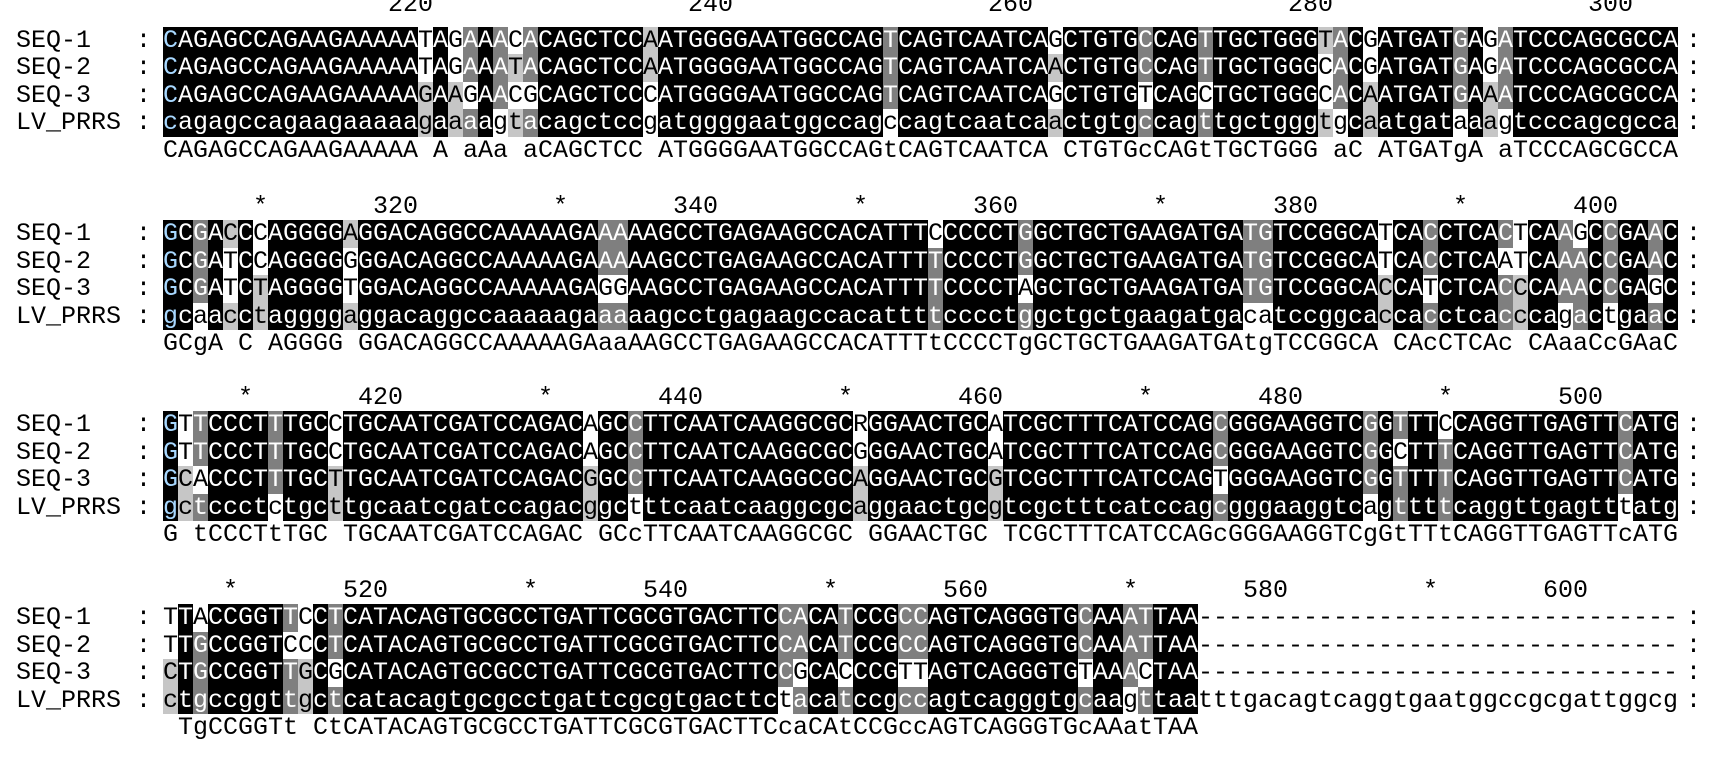 The height and width of the screenshot is (769, 1713). I want to click on position-ruler: 220 240 260 280 300, so click(856, 9).